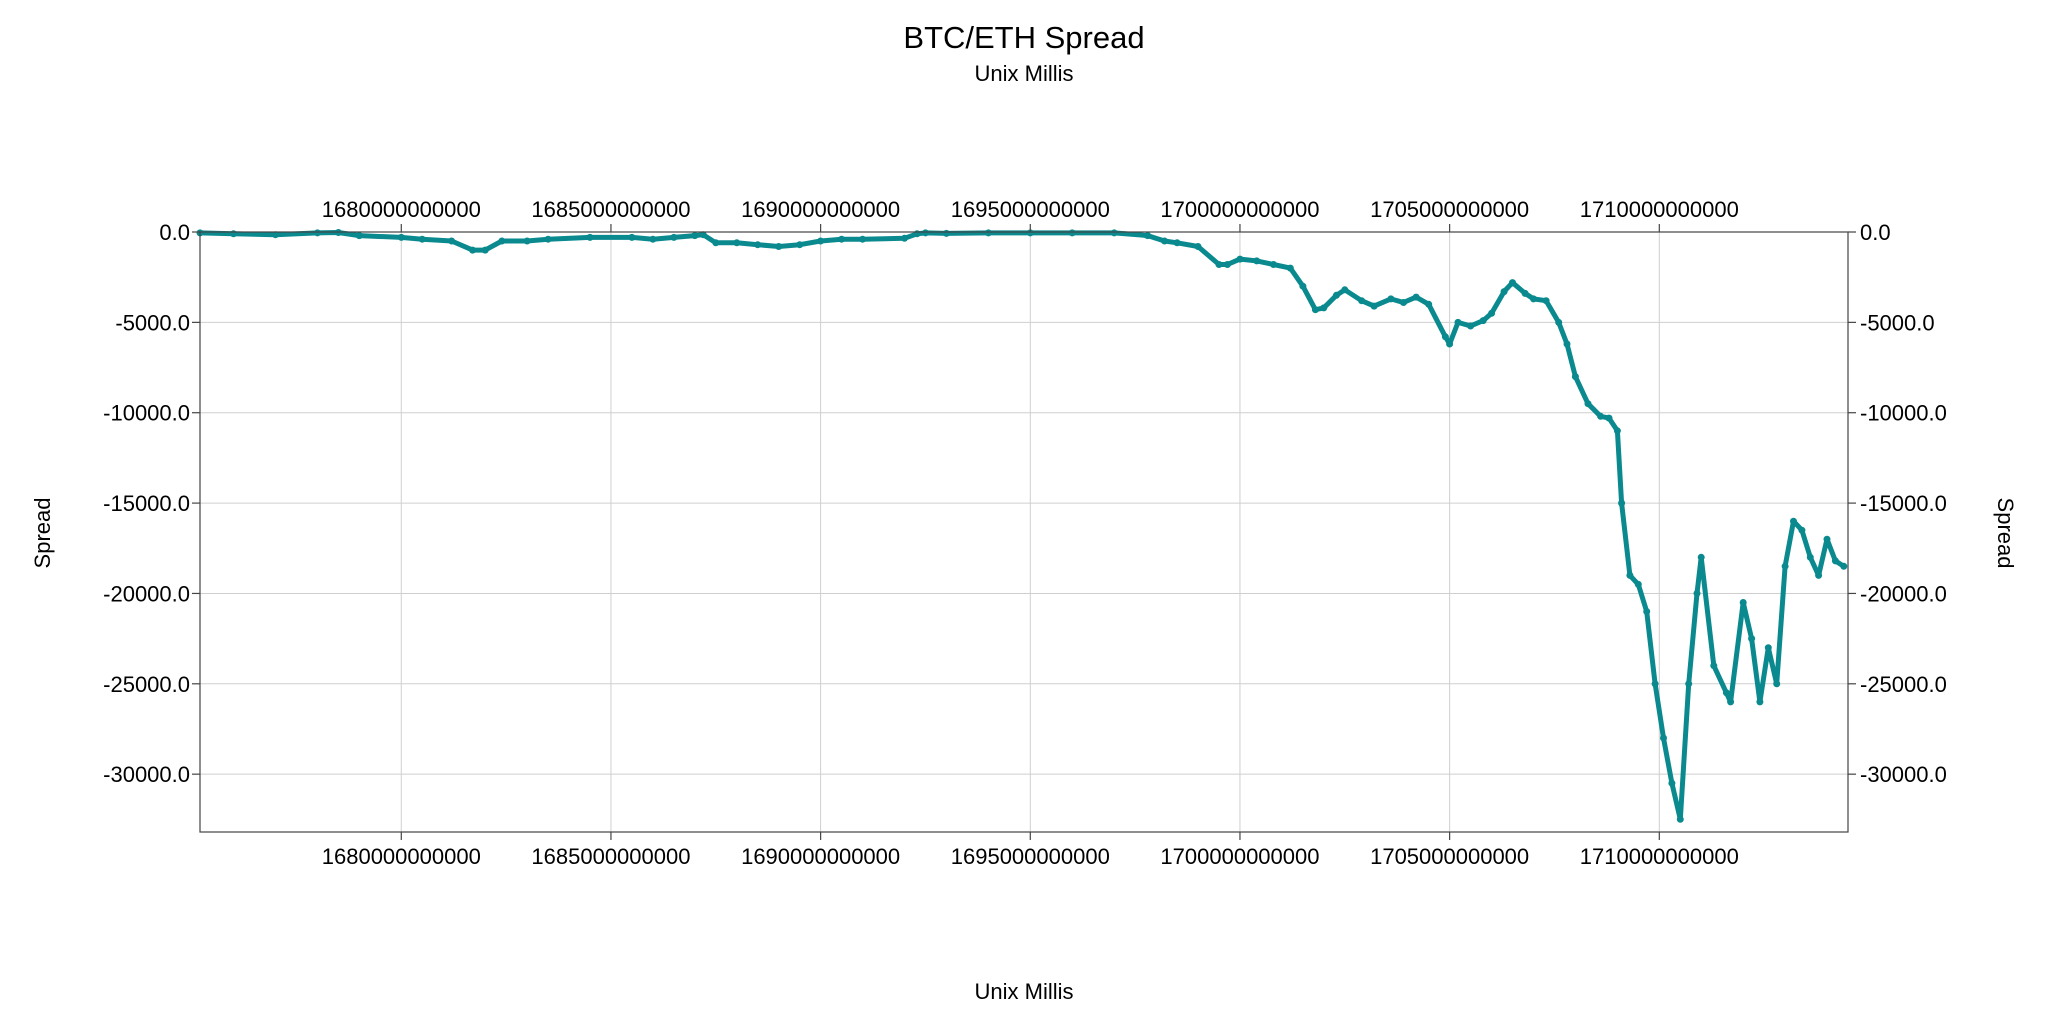 The width and height of the screenshot is (2048, 1024). Describe the element at coordinates (820, 209) in the screenshot. I see `x-tick-label-top: 1690000000000` at that location.